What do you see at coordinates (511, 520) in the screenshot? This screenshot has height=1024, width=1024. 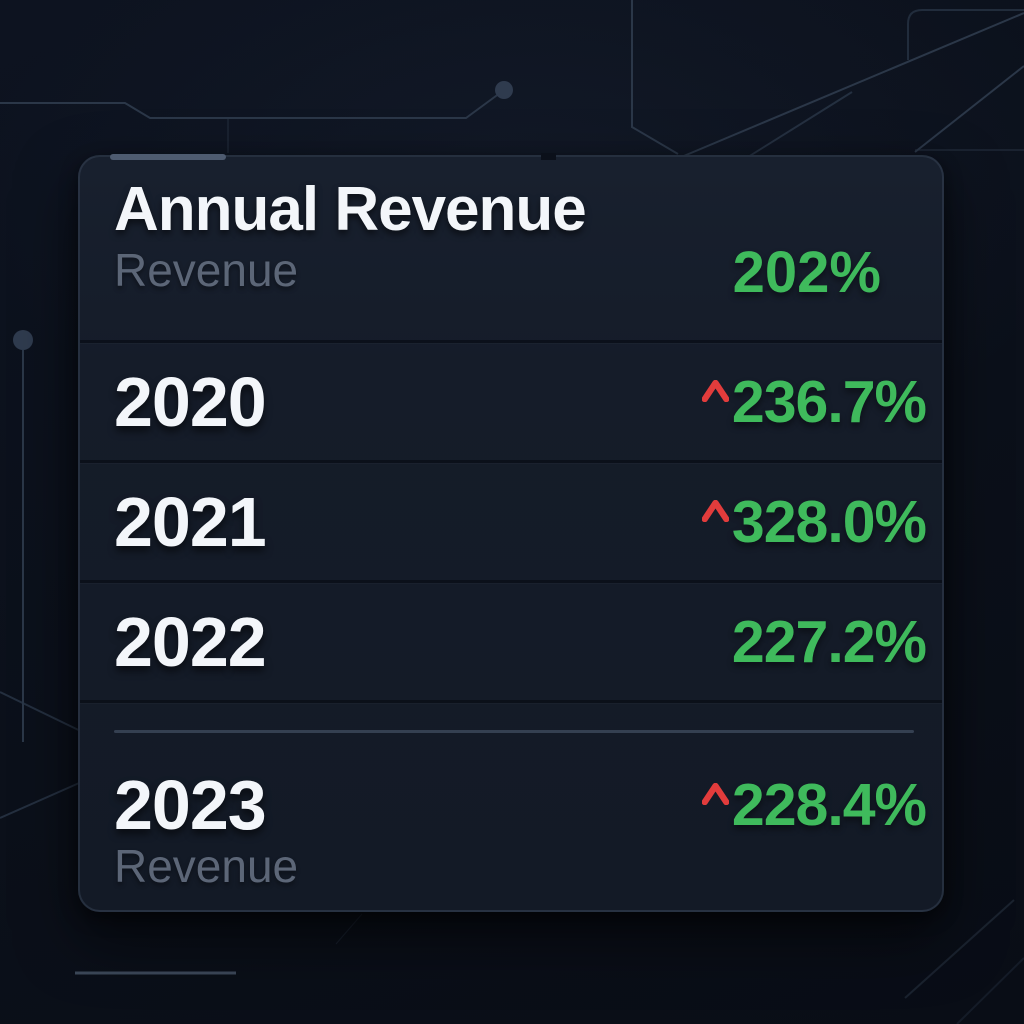 I see `table-row-2021: 2021 328.0%` at bounding box center [511, 520].